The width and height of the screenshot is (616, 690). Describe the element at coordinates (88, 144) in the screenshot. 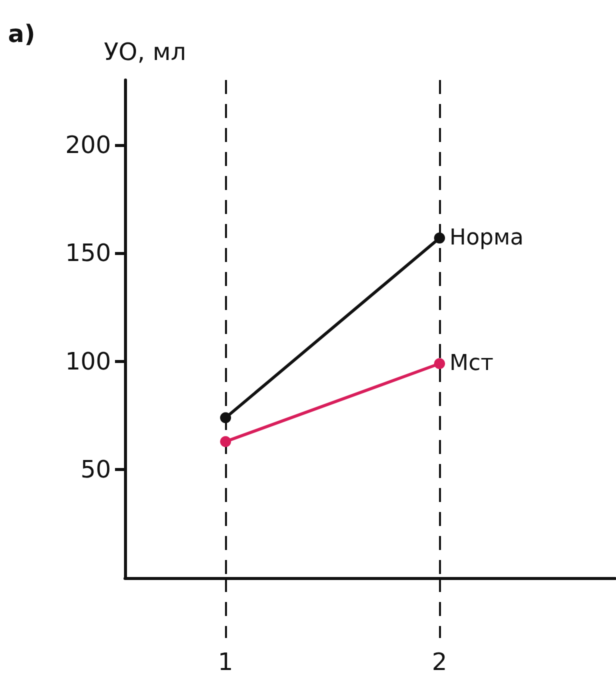

I see `y-tick-label: 200` at that location.